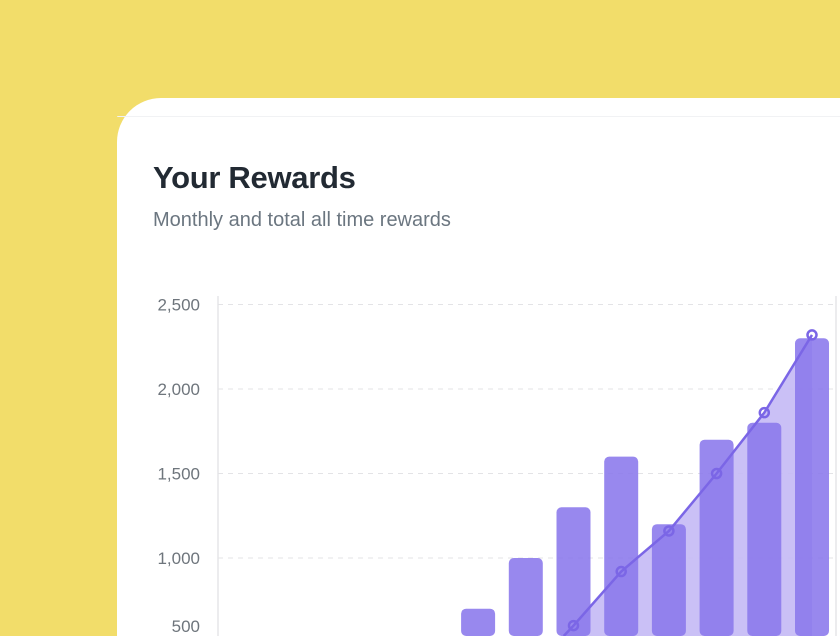 The image size is (840, 636). I want to click on cumulative-line, so click(688, 485).